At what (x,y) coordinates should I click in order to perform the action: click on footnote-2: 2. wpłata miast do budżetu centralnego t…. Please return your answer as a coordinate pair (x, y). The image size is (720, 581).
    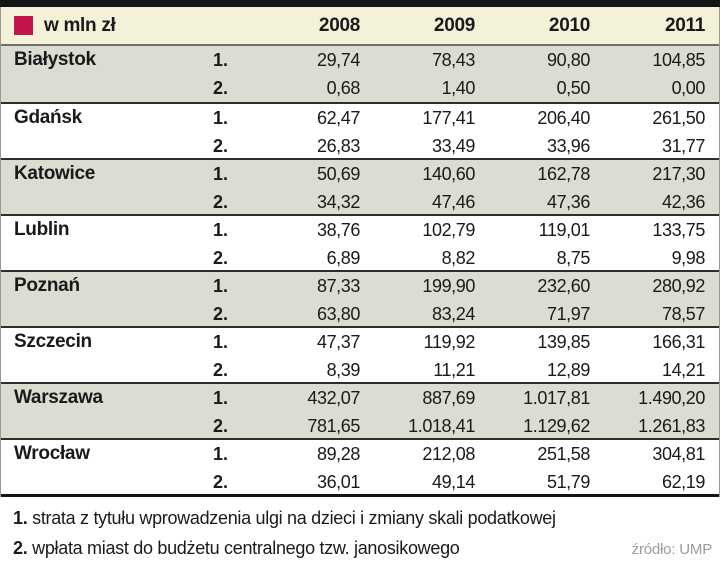
    Looking at the image, I should click on (236, 548).